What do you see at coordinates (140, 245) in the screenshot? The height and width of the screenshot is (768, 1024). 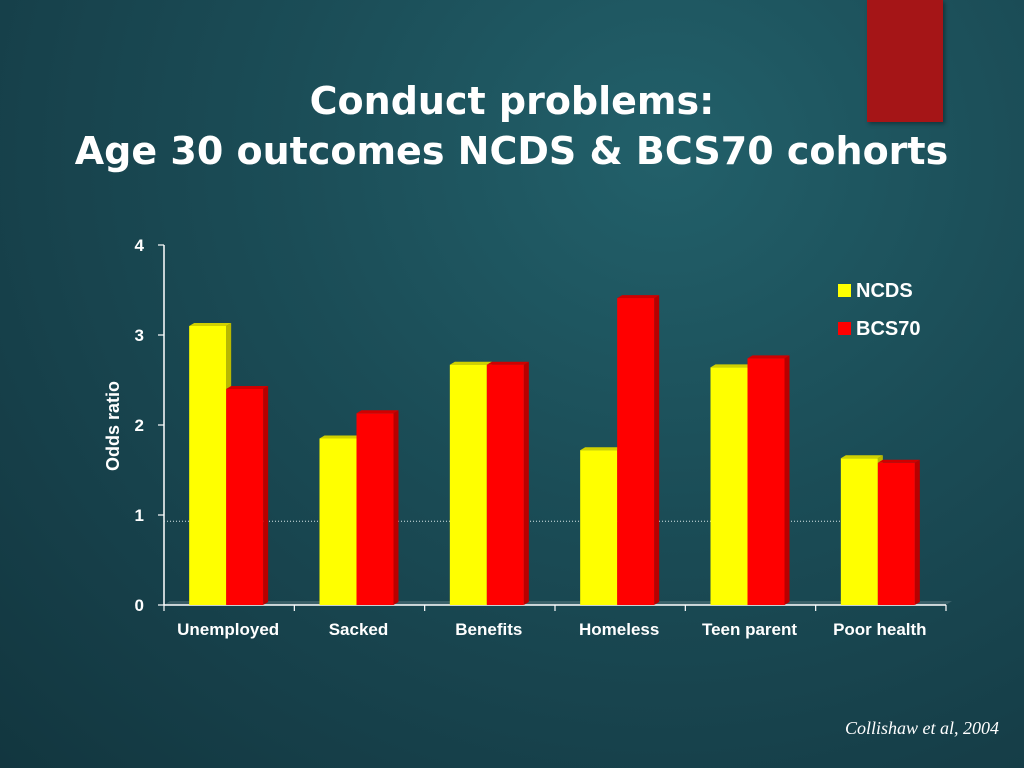 I see `y-tick-label: 4` at bounding box center [140, 245].